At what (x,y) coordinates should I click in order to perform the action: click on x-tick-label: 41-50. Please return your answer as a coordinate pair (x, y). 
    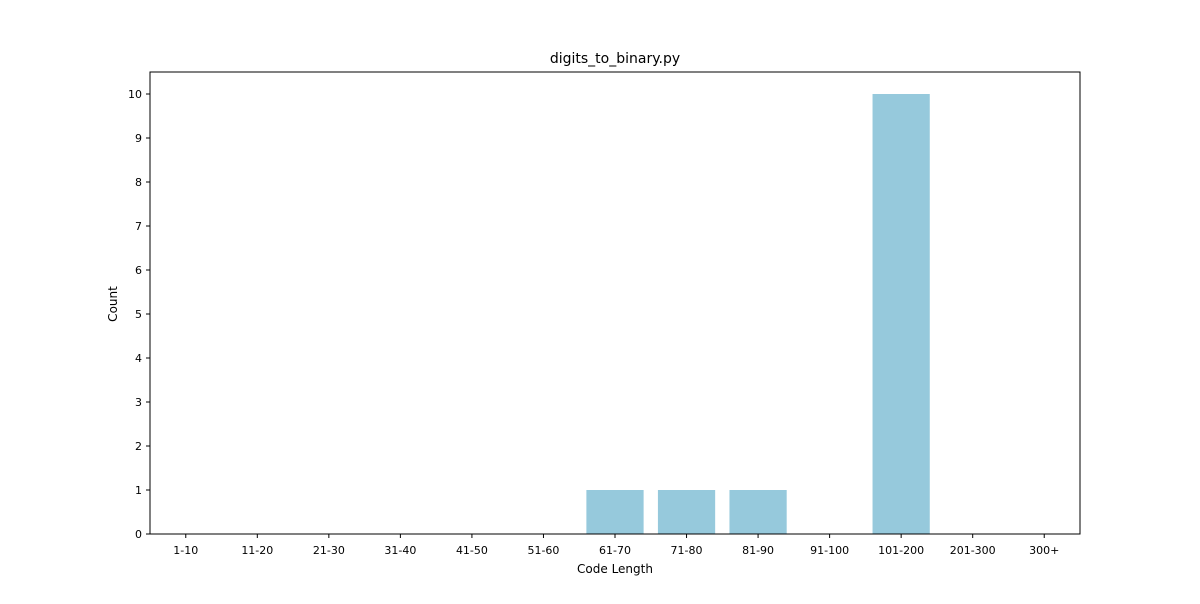
    Looking at the image, I should click on (472, 550).